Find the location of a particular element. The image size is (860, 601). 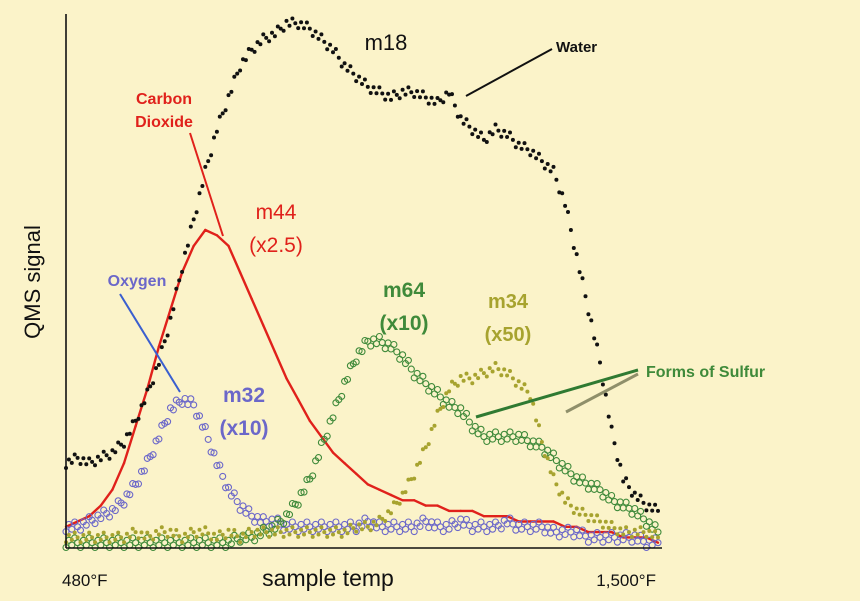

annotation-carbon-dioxide-line-2: Dioxide is located at coordinates (164, 122).